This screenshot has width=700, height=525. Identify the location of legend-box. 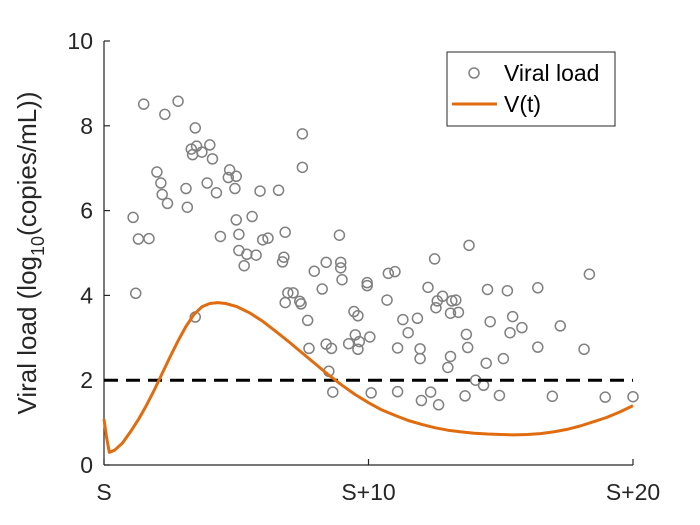
(531, 89).